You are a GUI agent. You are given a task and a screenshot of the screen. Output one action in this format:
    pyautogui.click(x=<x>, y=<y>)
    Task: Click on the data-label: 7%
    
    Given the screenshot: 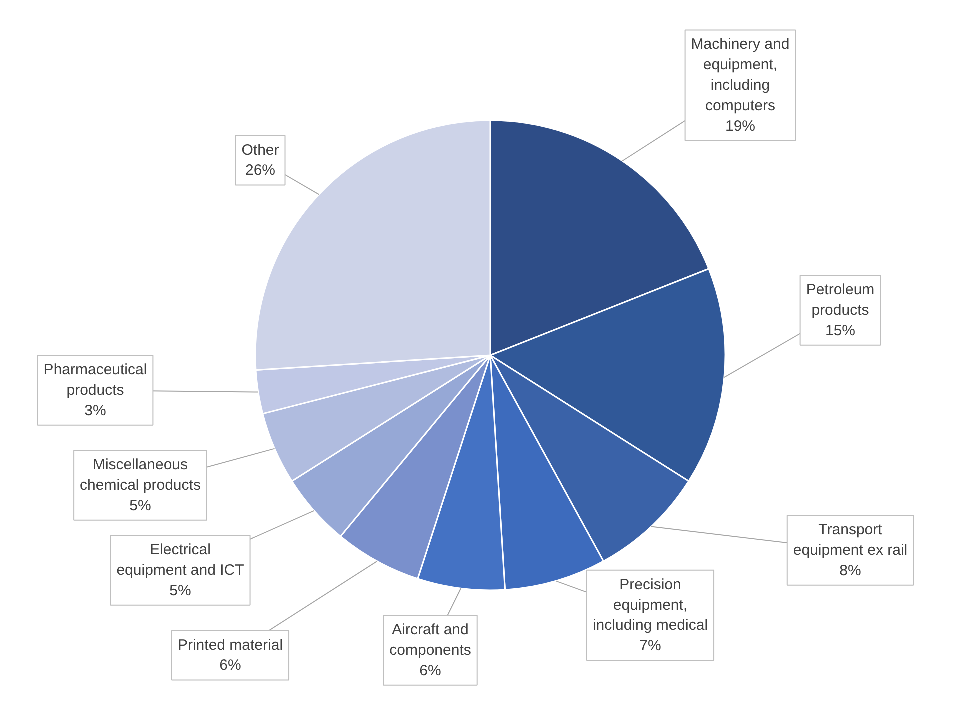 What is the action you would take?
    pyautogui.click(x=651, y=646)
    